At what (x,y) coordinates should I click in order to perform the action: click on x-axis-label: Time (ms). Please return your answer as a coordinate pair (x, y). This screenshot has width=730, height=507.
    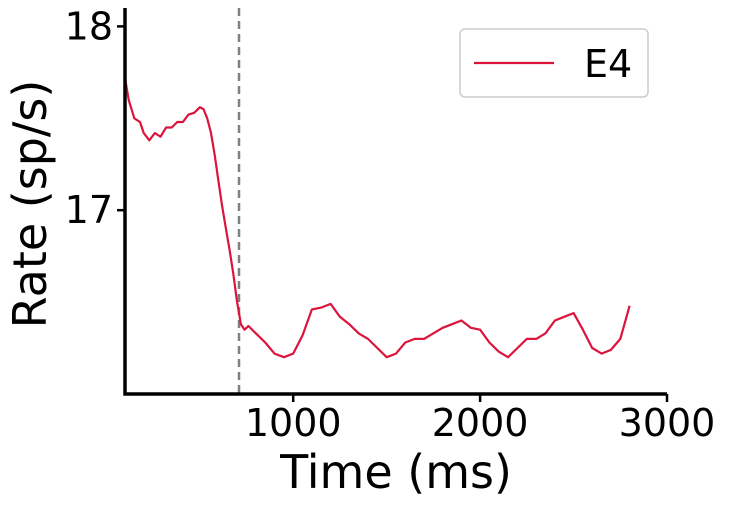
    Looking at the image, I should click on (395, 472).